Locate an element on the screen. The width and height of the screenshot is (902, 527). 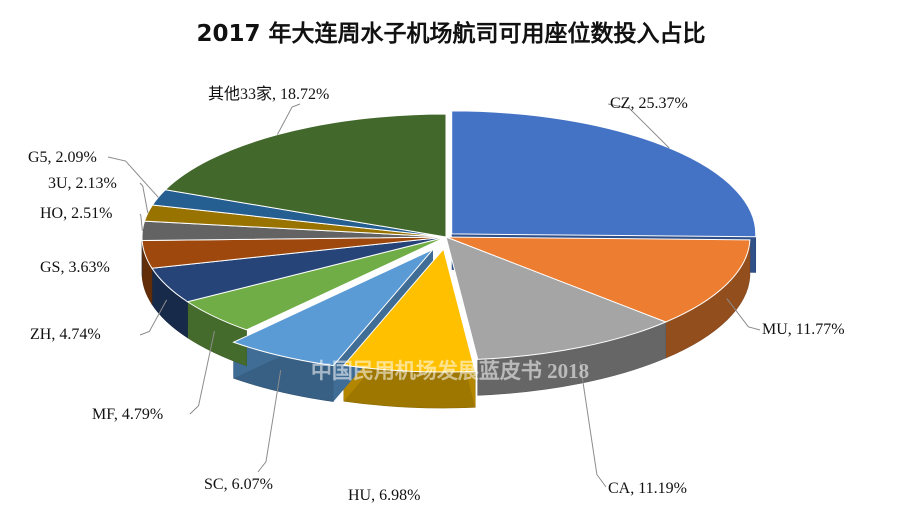
leader-G5 is located at coordinates (133, 177).